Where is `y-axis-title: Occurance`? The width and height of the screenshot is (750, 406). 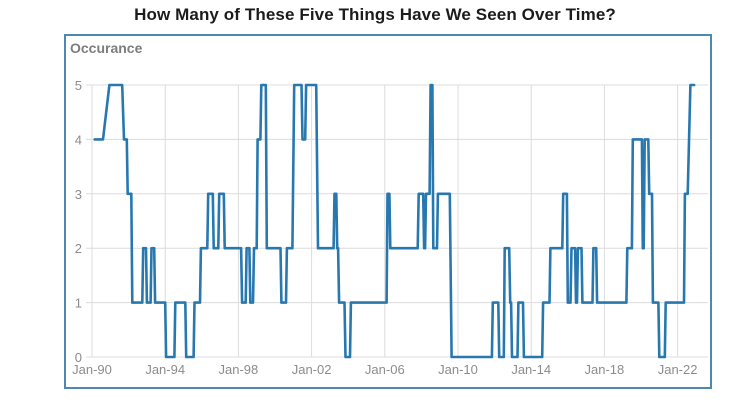
y-axis-title: Occurance is located at coordinates (106, 48).